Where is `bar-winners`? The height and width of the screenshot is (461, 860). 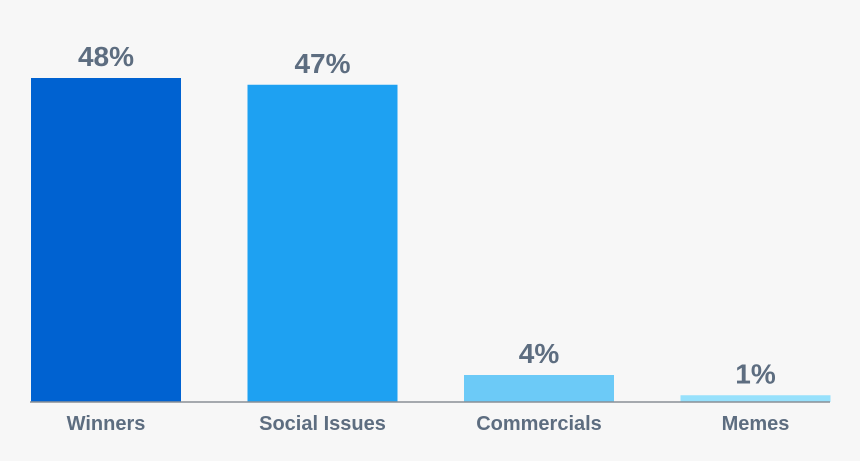 bar-winners is located at coordinates (106, 240).